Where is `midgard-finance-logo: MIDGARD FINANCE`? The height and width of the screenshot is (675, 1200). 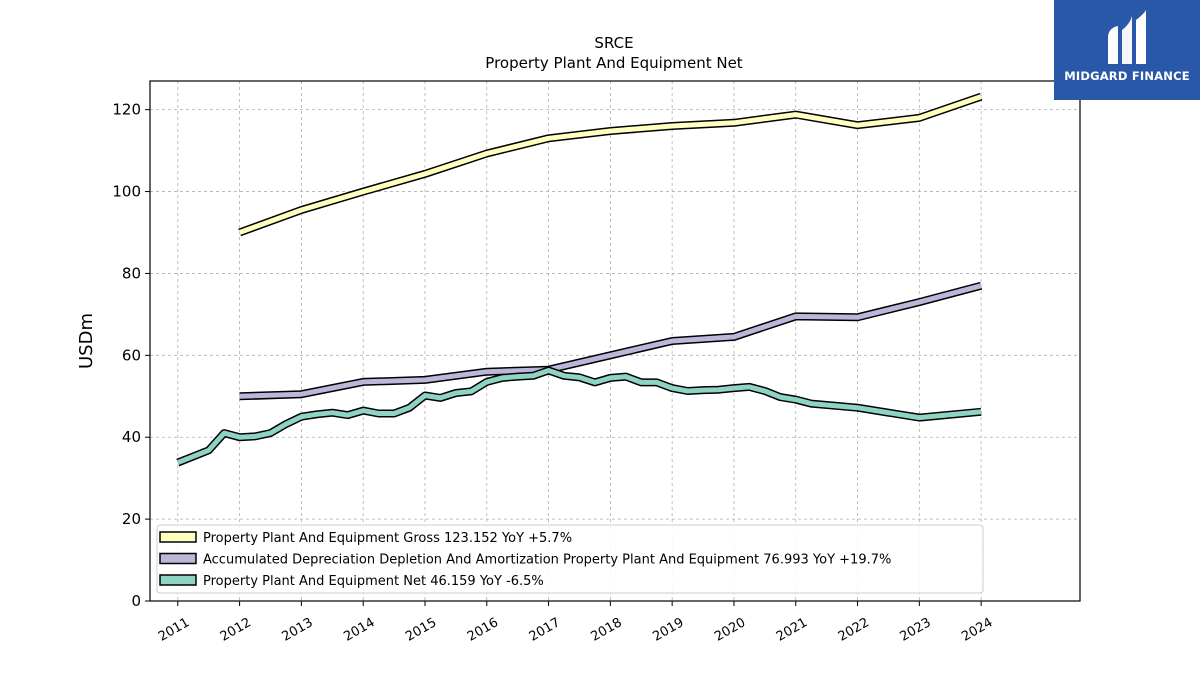
midgard-finance-logo: MIDGARD FINANCE is located at coordinates (1127, 50).